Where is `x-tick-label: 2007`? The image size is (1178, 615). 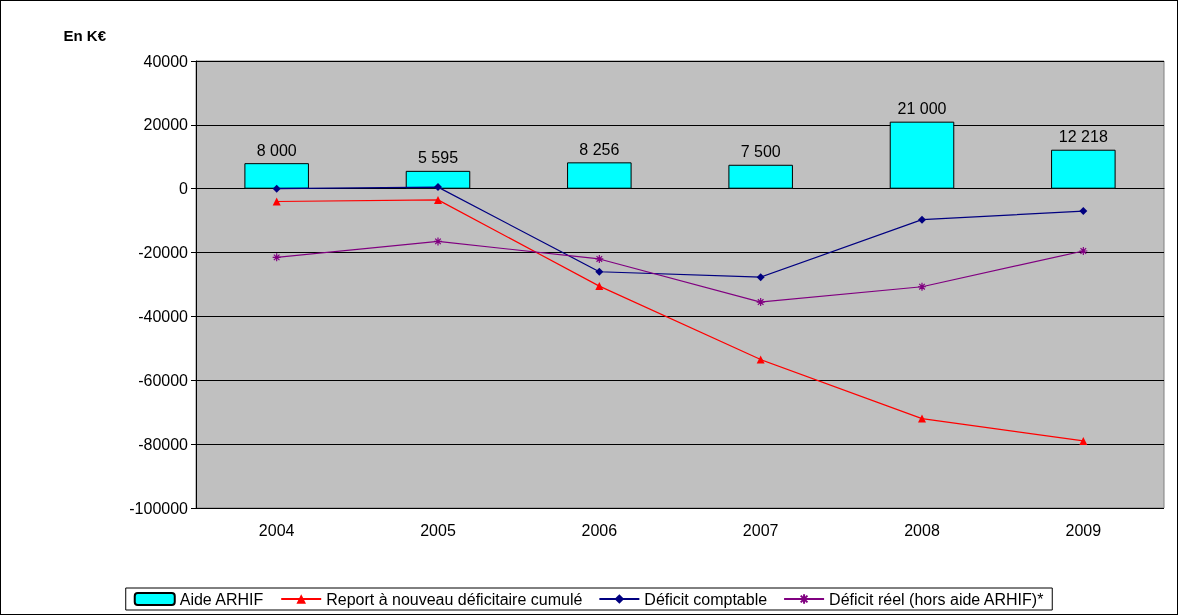
x-tick-label: 2007 is located at coordinates (760, 530).